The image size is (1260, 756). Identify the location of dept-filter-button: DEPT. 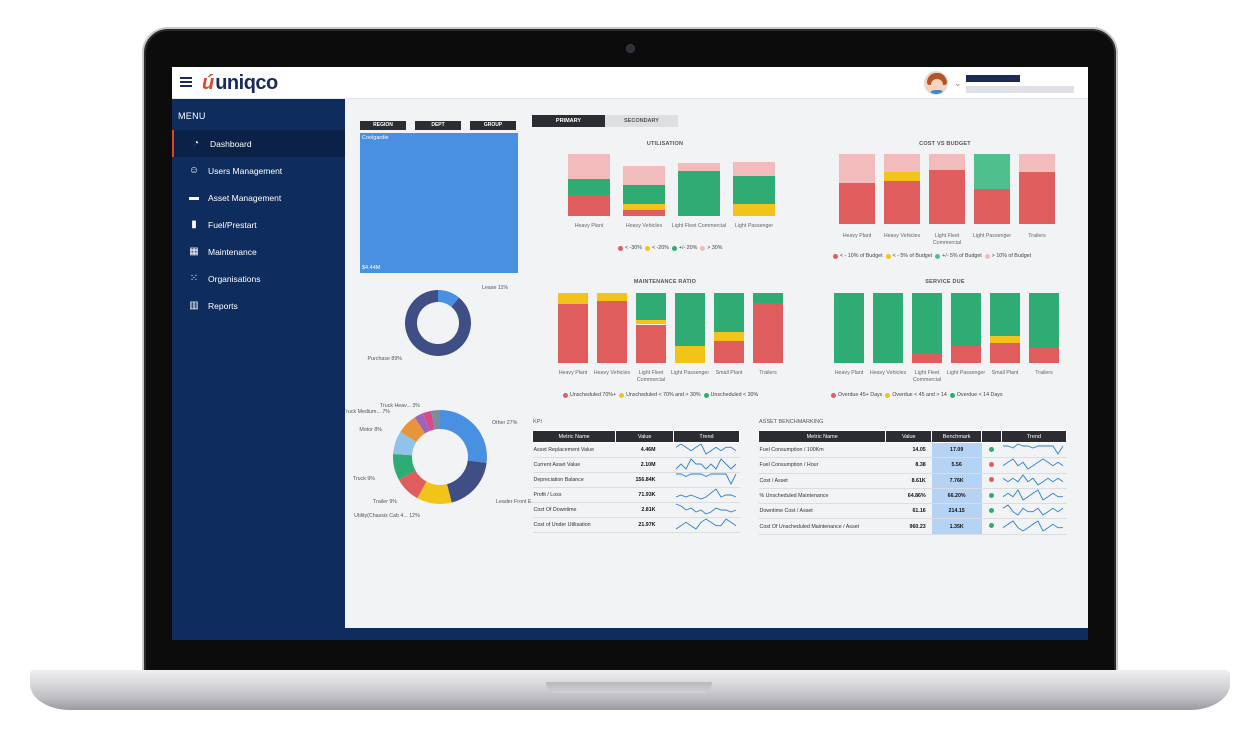
(438, 125).